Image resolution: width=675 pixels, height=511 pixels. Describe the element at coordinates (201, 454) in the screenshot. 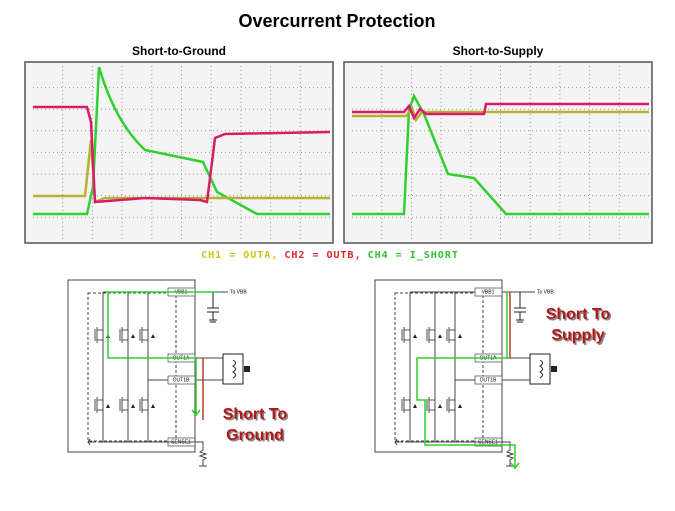

I see `ground` at that location.